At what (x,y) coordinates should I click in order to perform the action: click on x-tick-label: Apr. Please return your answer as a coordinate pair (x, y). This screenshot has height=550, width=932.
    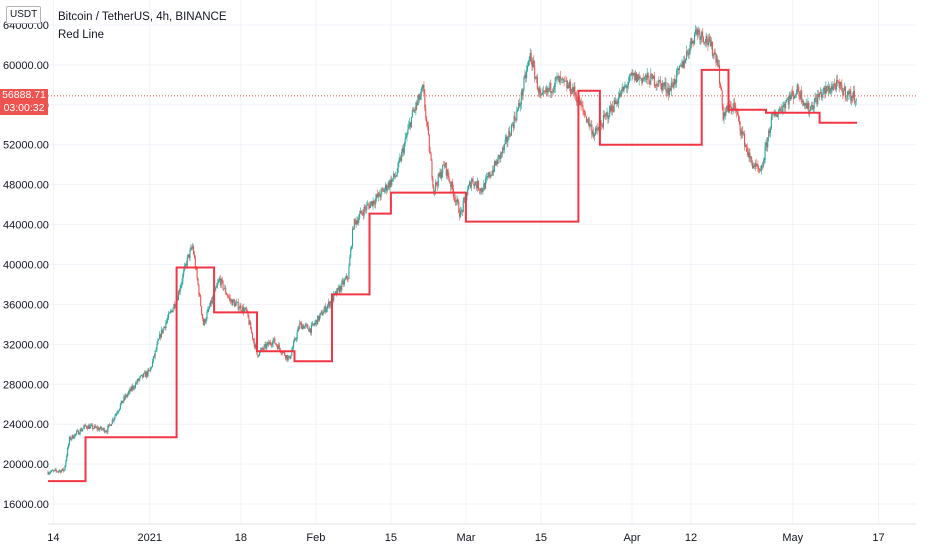
    Looking at the image, I should click on (631, 538).